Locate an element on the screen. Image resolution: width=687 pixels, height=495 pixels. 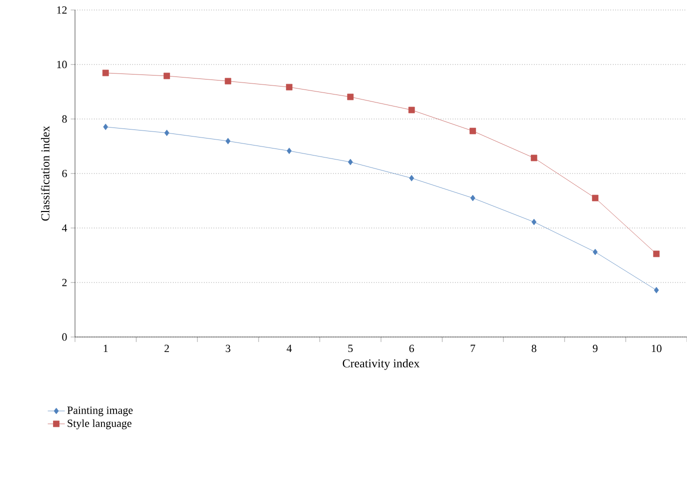
y-tick-label: 2 is located at coordinates (64, 282).